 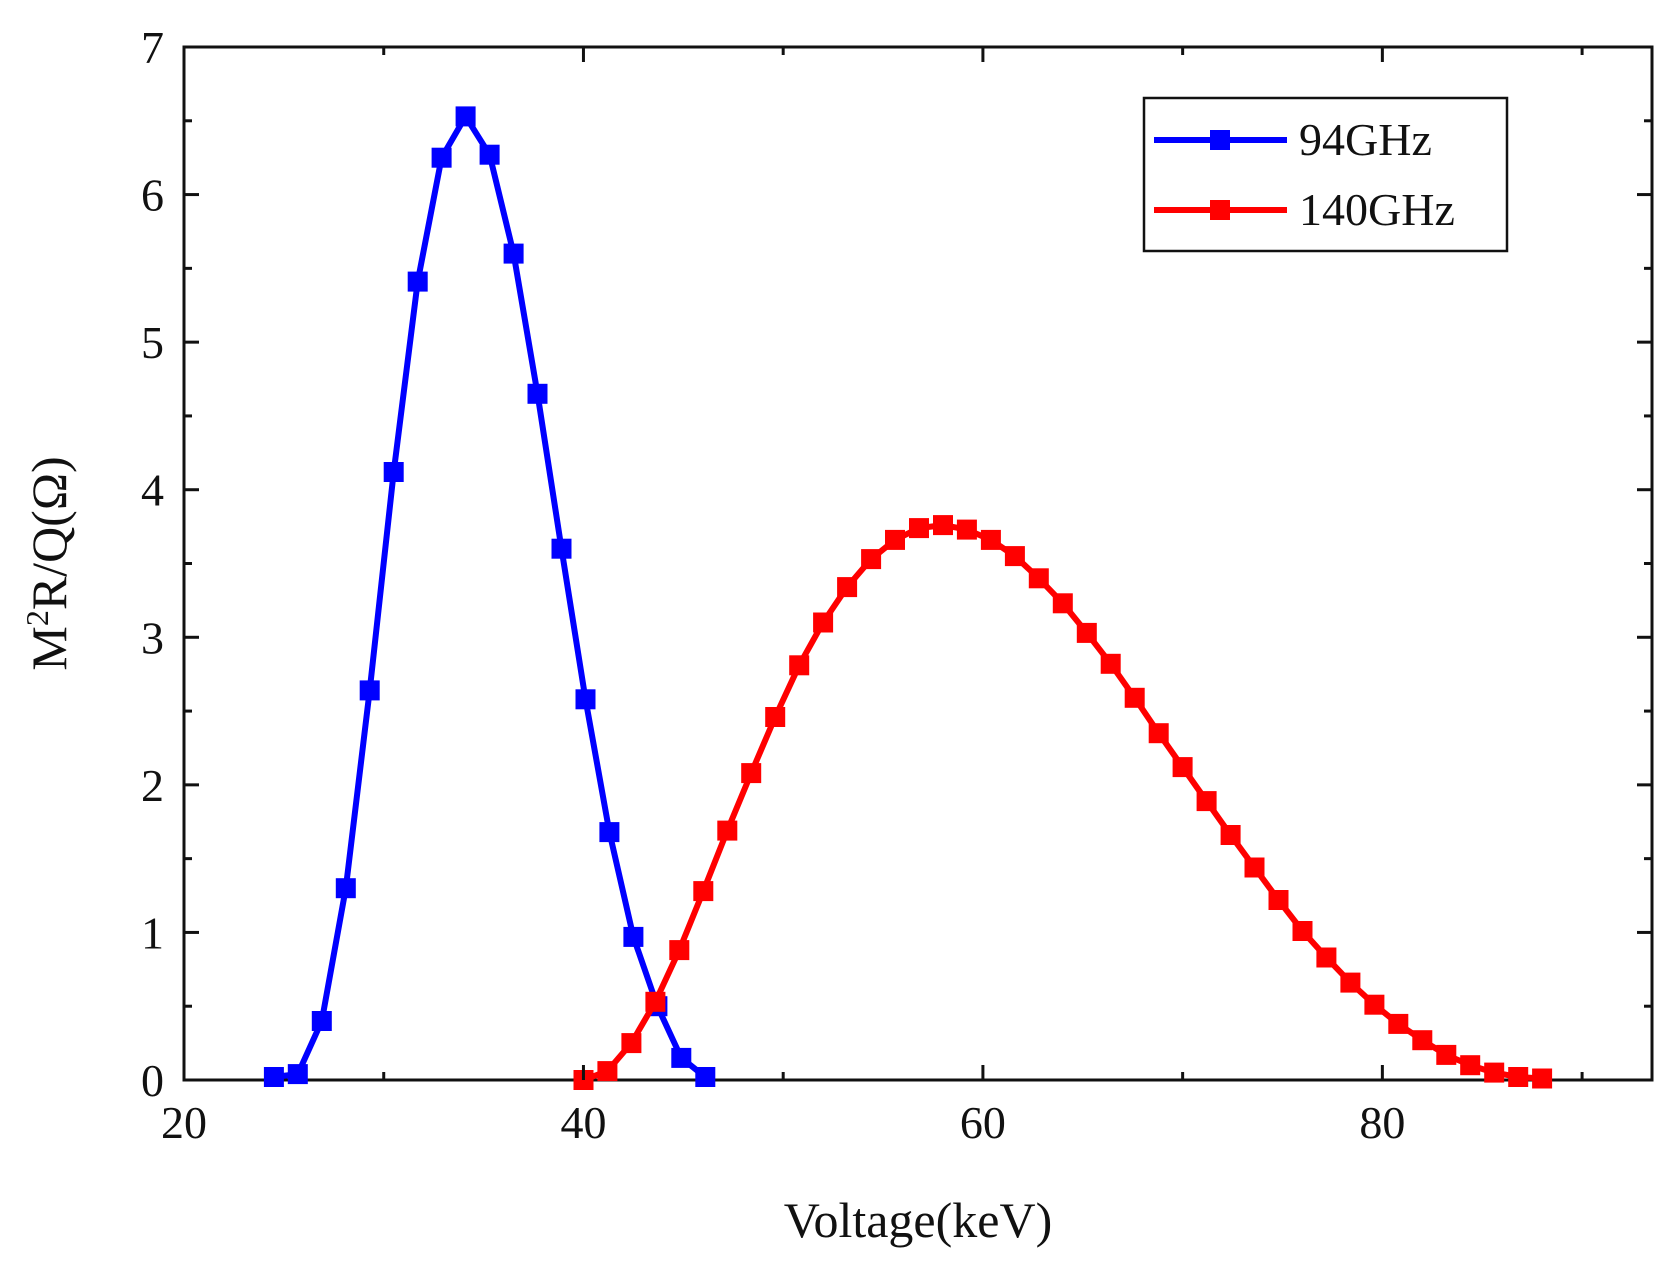 I want to click on x-axis-title: Voltage(keV), so click(x=918, y=1220).